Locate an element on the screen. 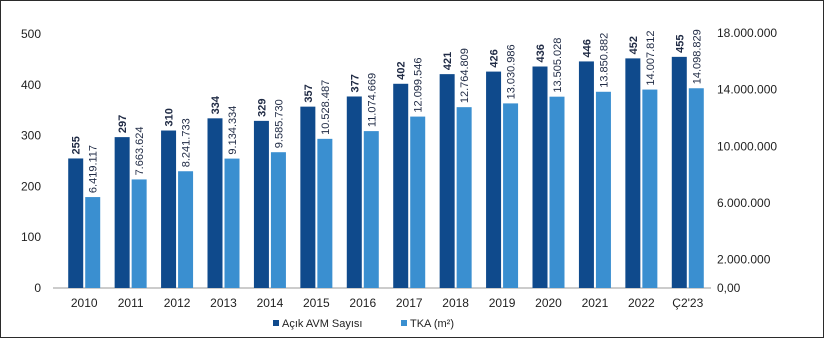 This screenshot has width=824, height=342. tka-data-label: 14.007.812 is located at coordinates (651, 57).